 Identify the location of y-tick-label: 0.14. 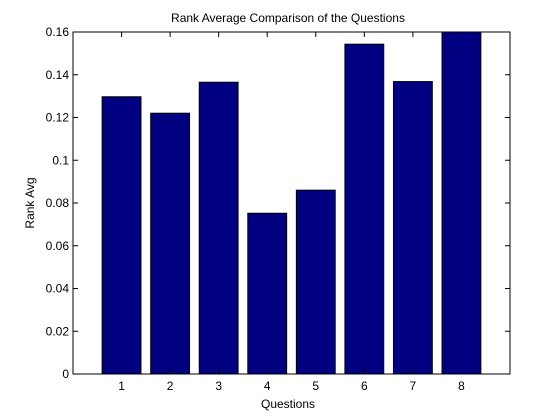
(58, 75).